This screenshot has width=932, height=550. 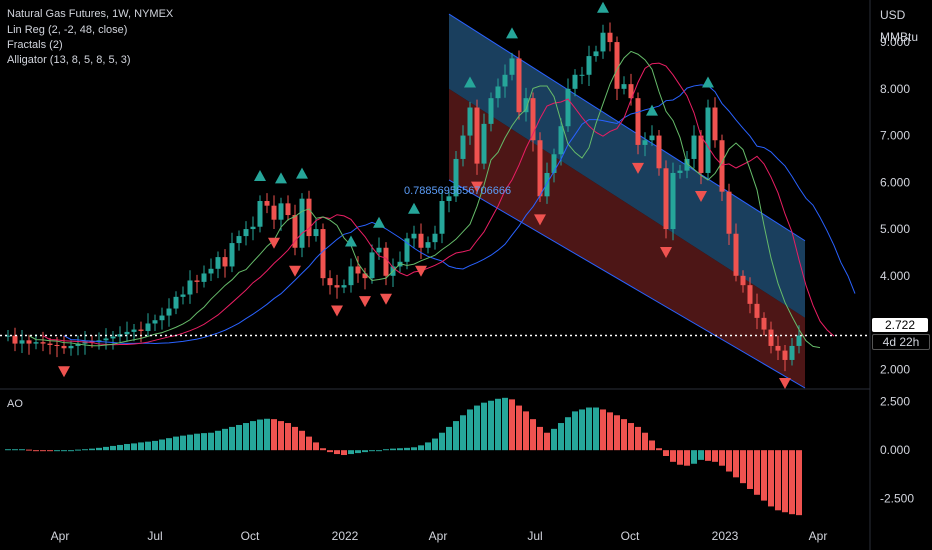 What do you see at coordinates (15, 404) in the screenshot?
I see `ao-label: AO` at bounding box center [15, 404].